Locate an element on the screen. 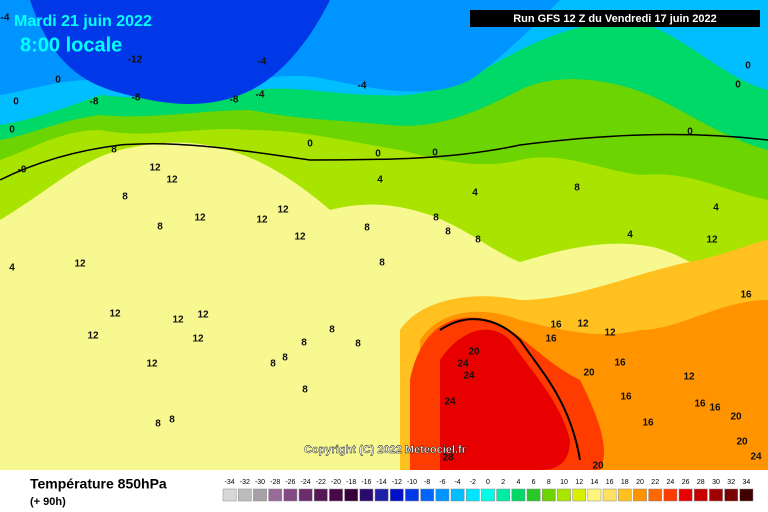 This screenshot has width=768, height=512. time: 8:00 locale is located at coordinates (71, 45).